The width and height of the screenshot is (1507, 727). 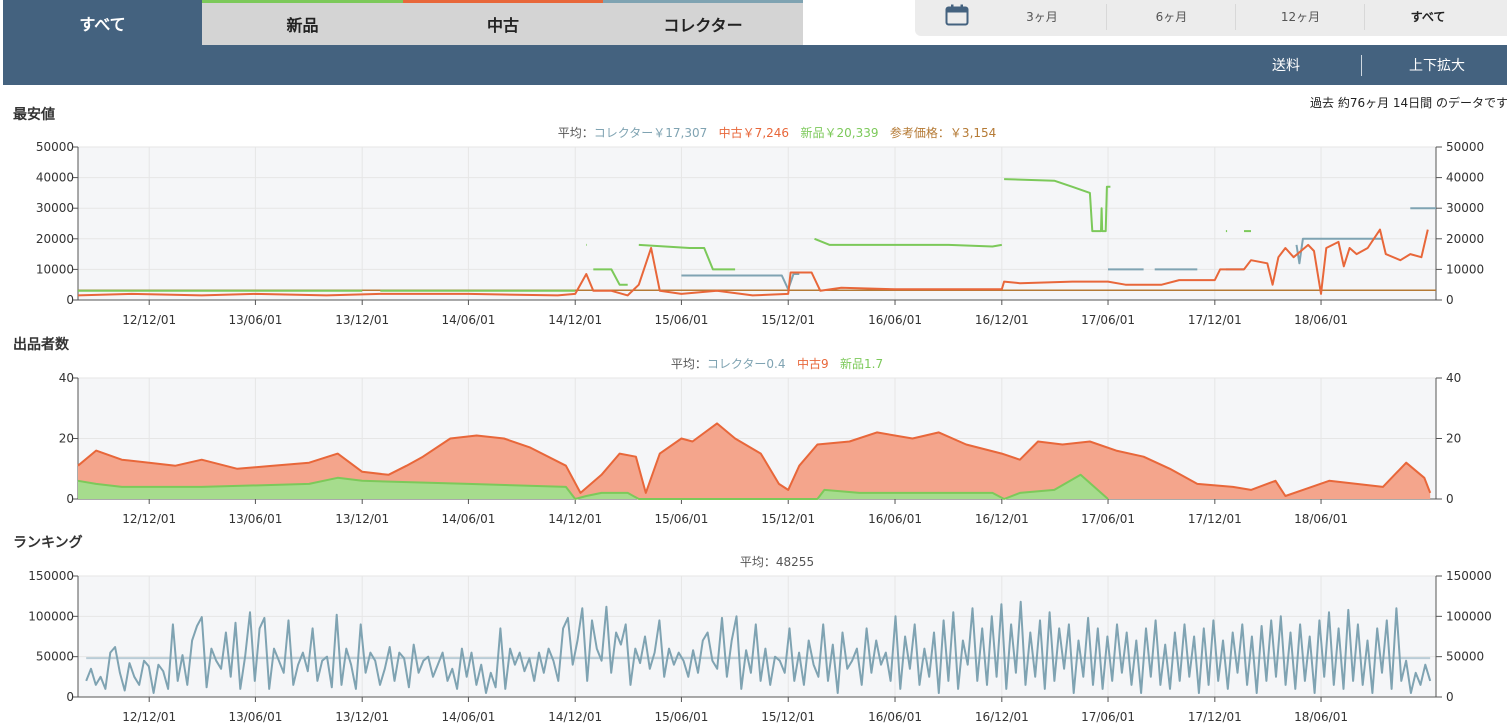 I want to click on range-12m: 12ヶ月, so click(x=1300, y=16).